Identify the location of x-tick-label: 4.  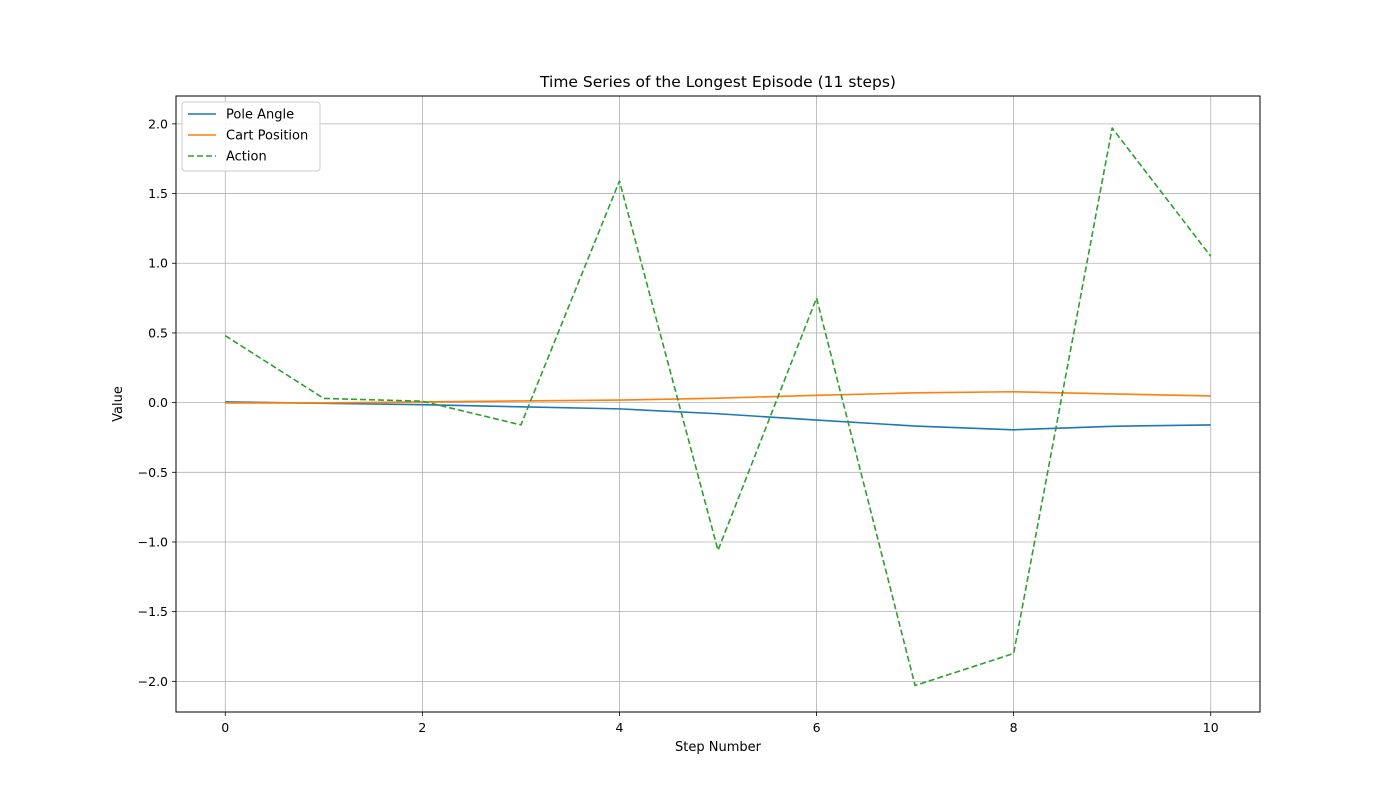
(619, 727).